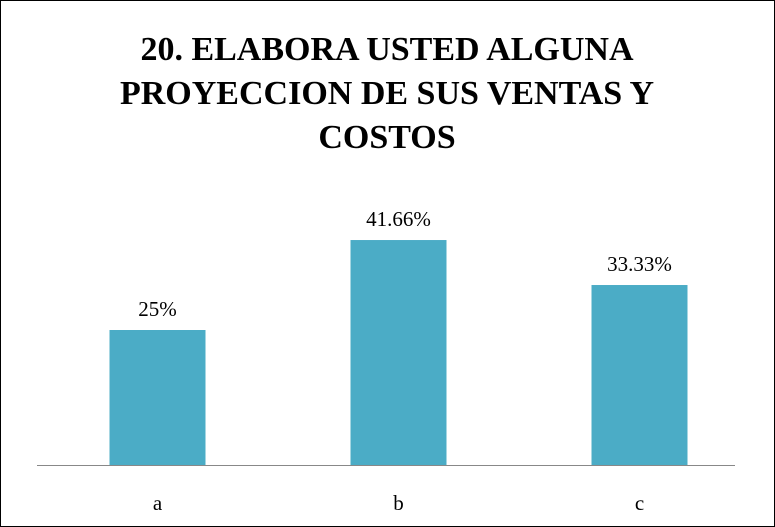 The width and height of the screenshot is (775, 527). What do you see at coordinates (398, 219) in the screenshot?
I see `data-label: 41.66%` at bounding box center [398, 219].